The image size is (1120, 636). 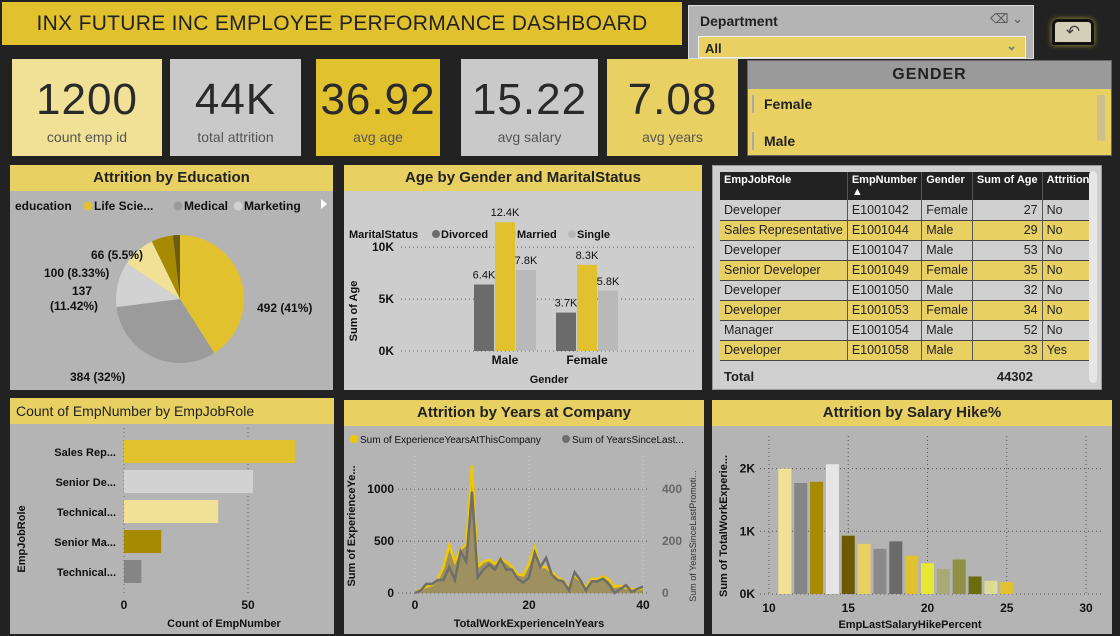 What do you see at coordinates (672, 99) in the screenshot?
I see `kpi-value: 7.08` at bounding box center [672, 99].